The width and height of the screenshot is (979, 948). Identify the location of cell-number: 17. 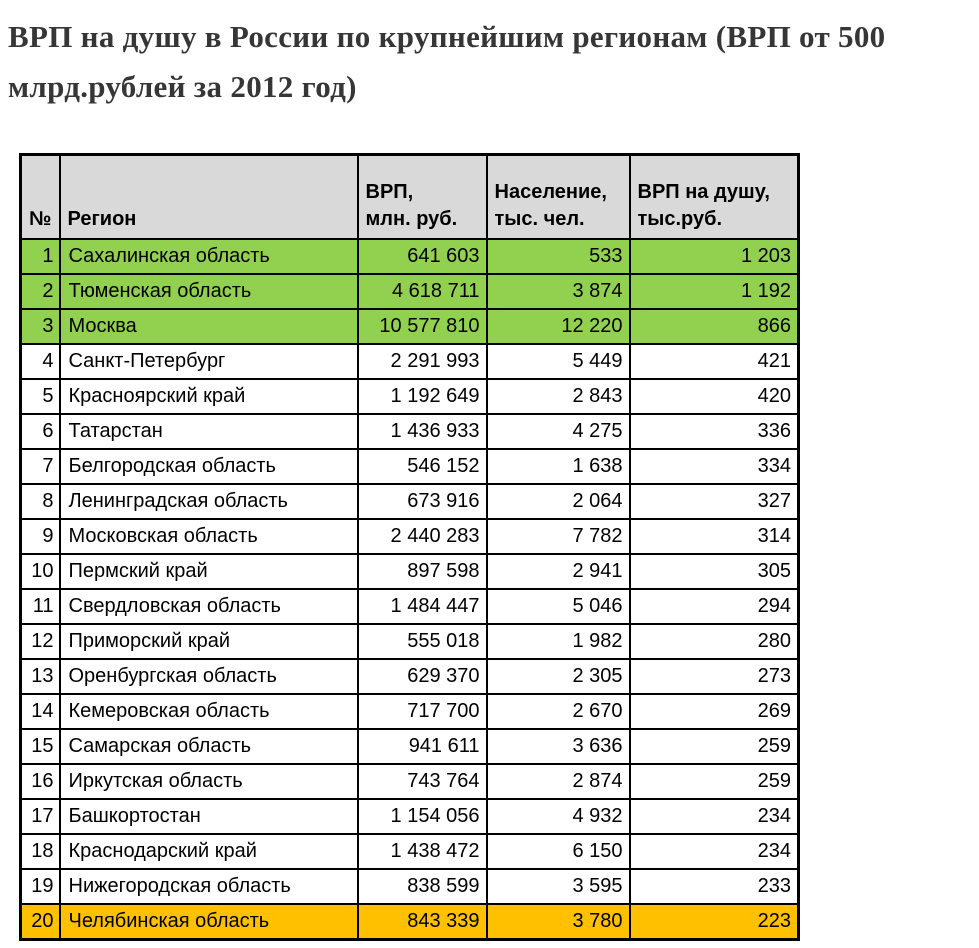
(40, 816).